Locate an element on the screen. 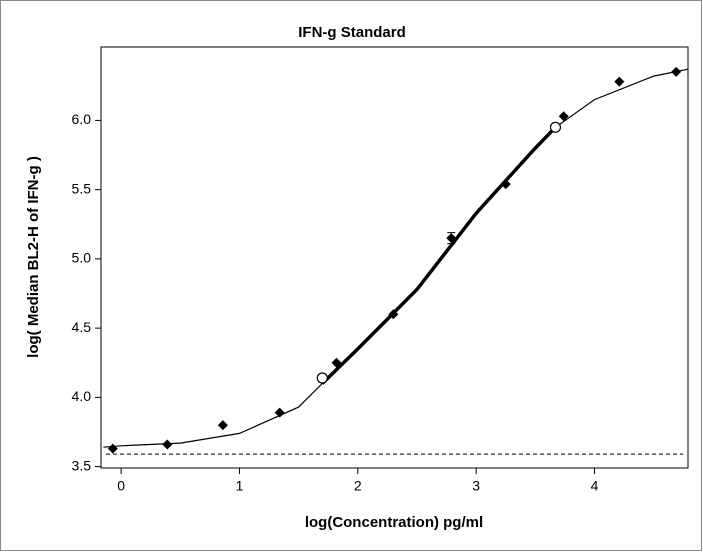  y-tick-label: 4.0 is located at coordinates (82, 396).